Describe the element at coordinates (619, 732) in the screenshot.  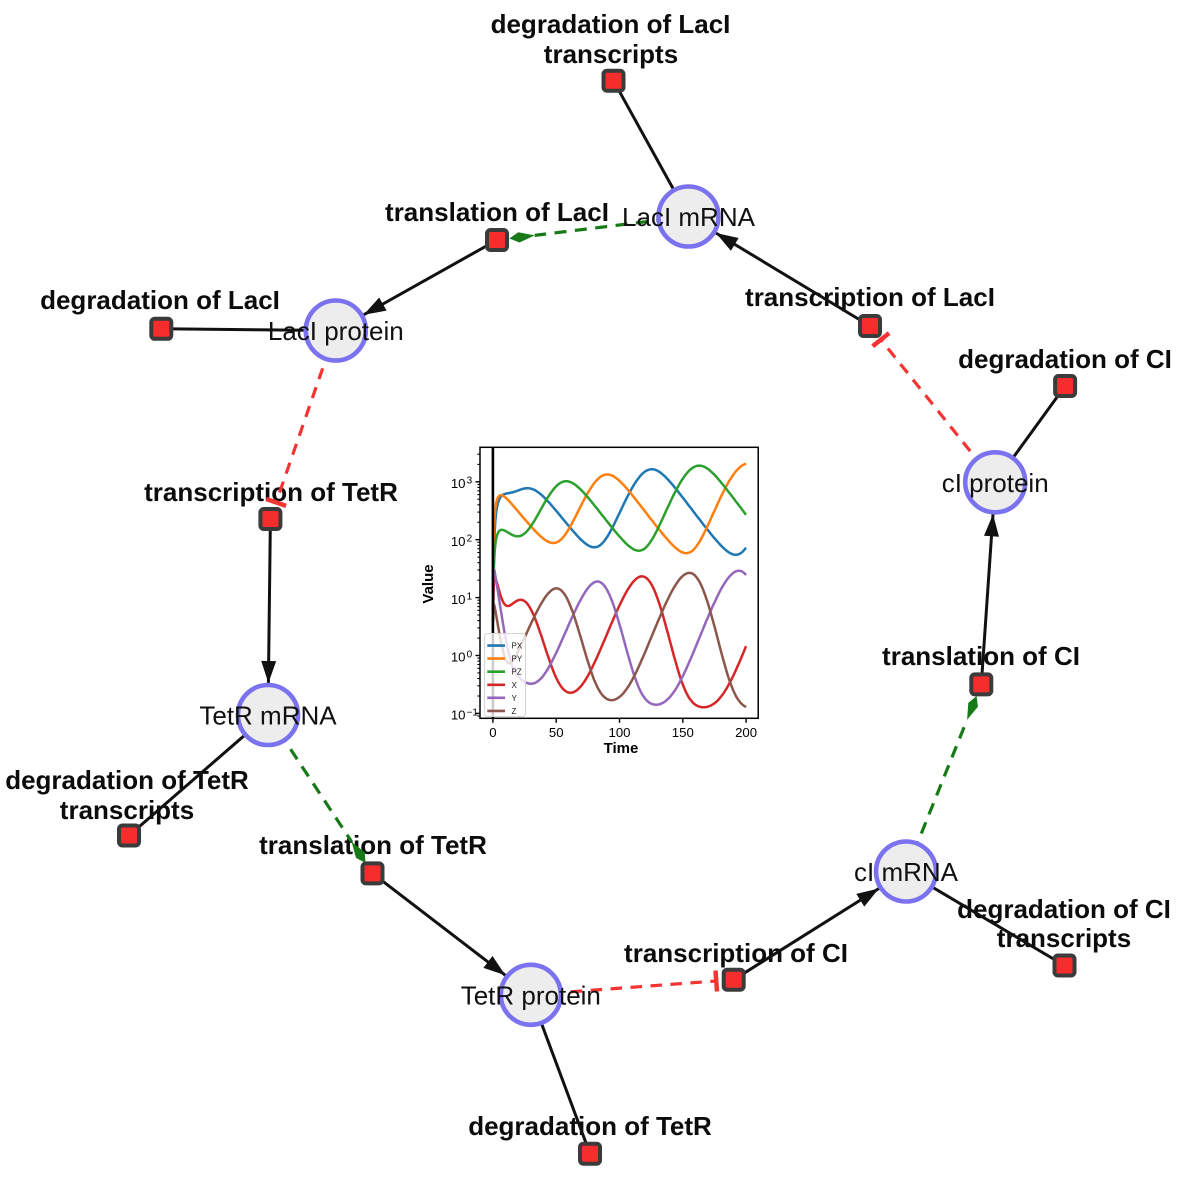
I see `svg-text: 100` at that location.